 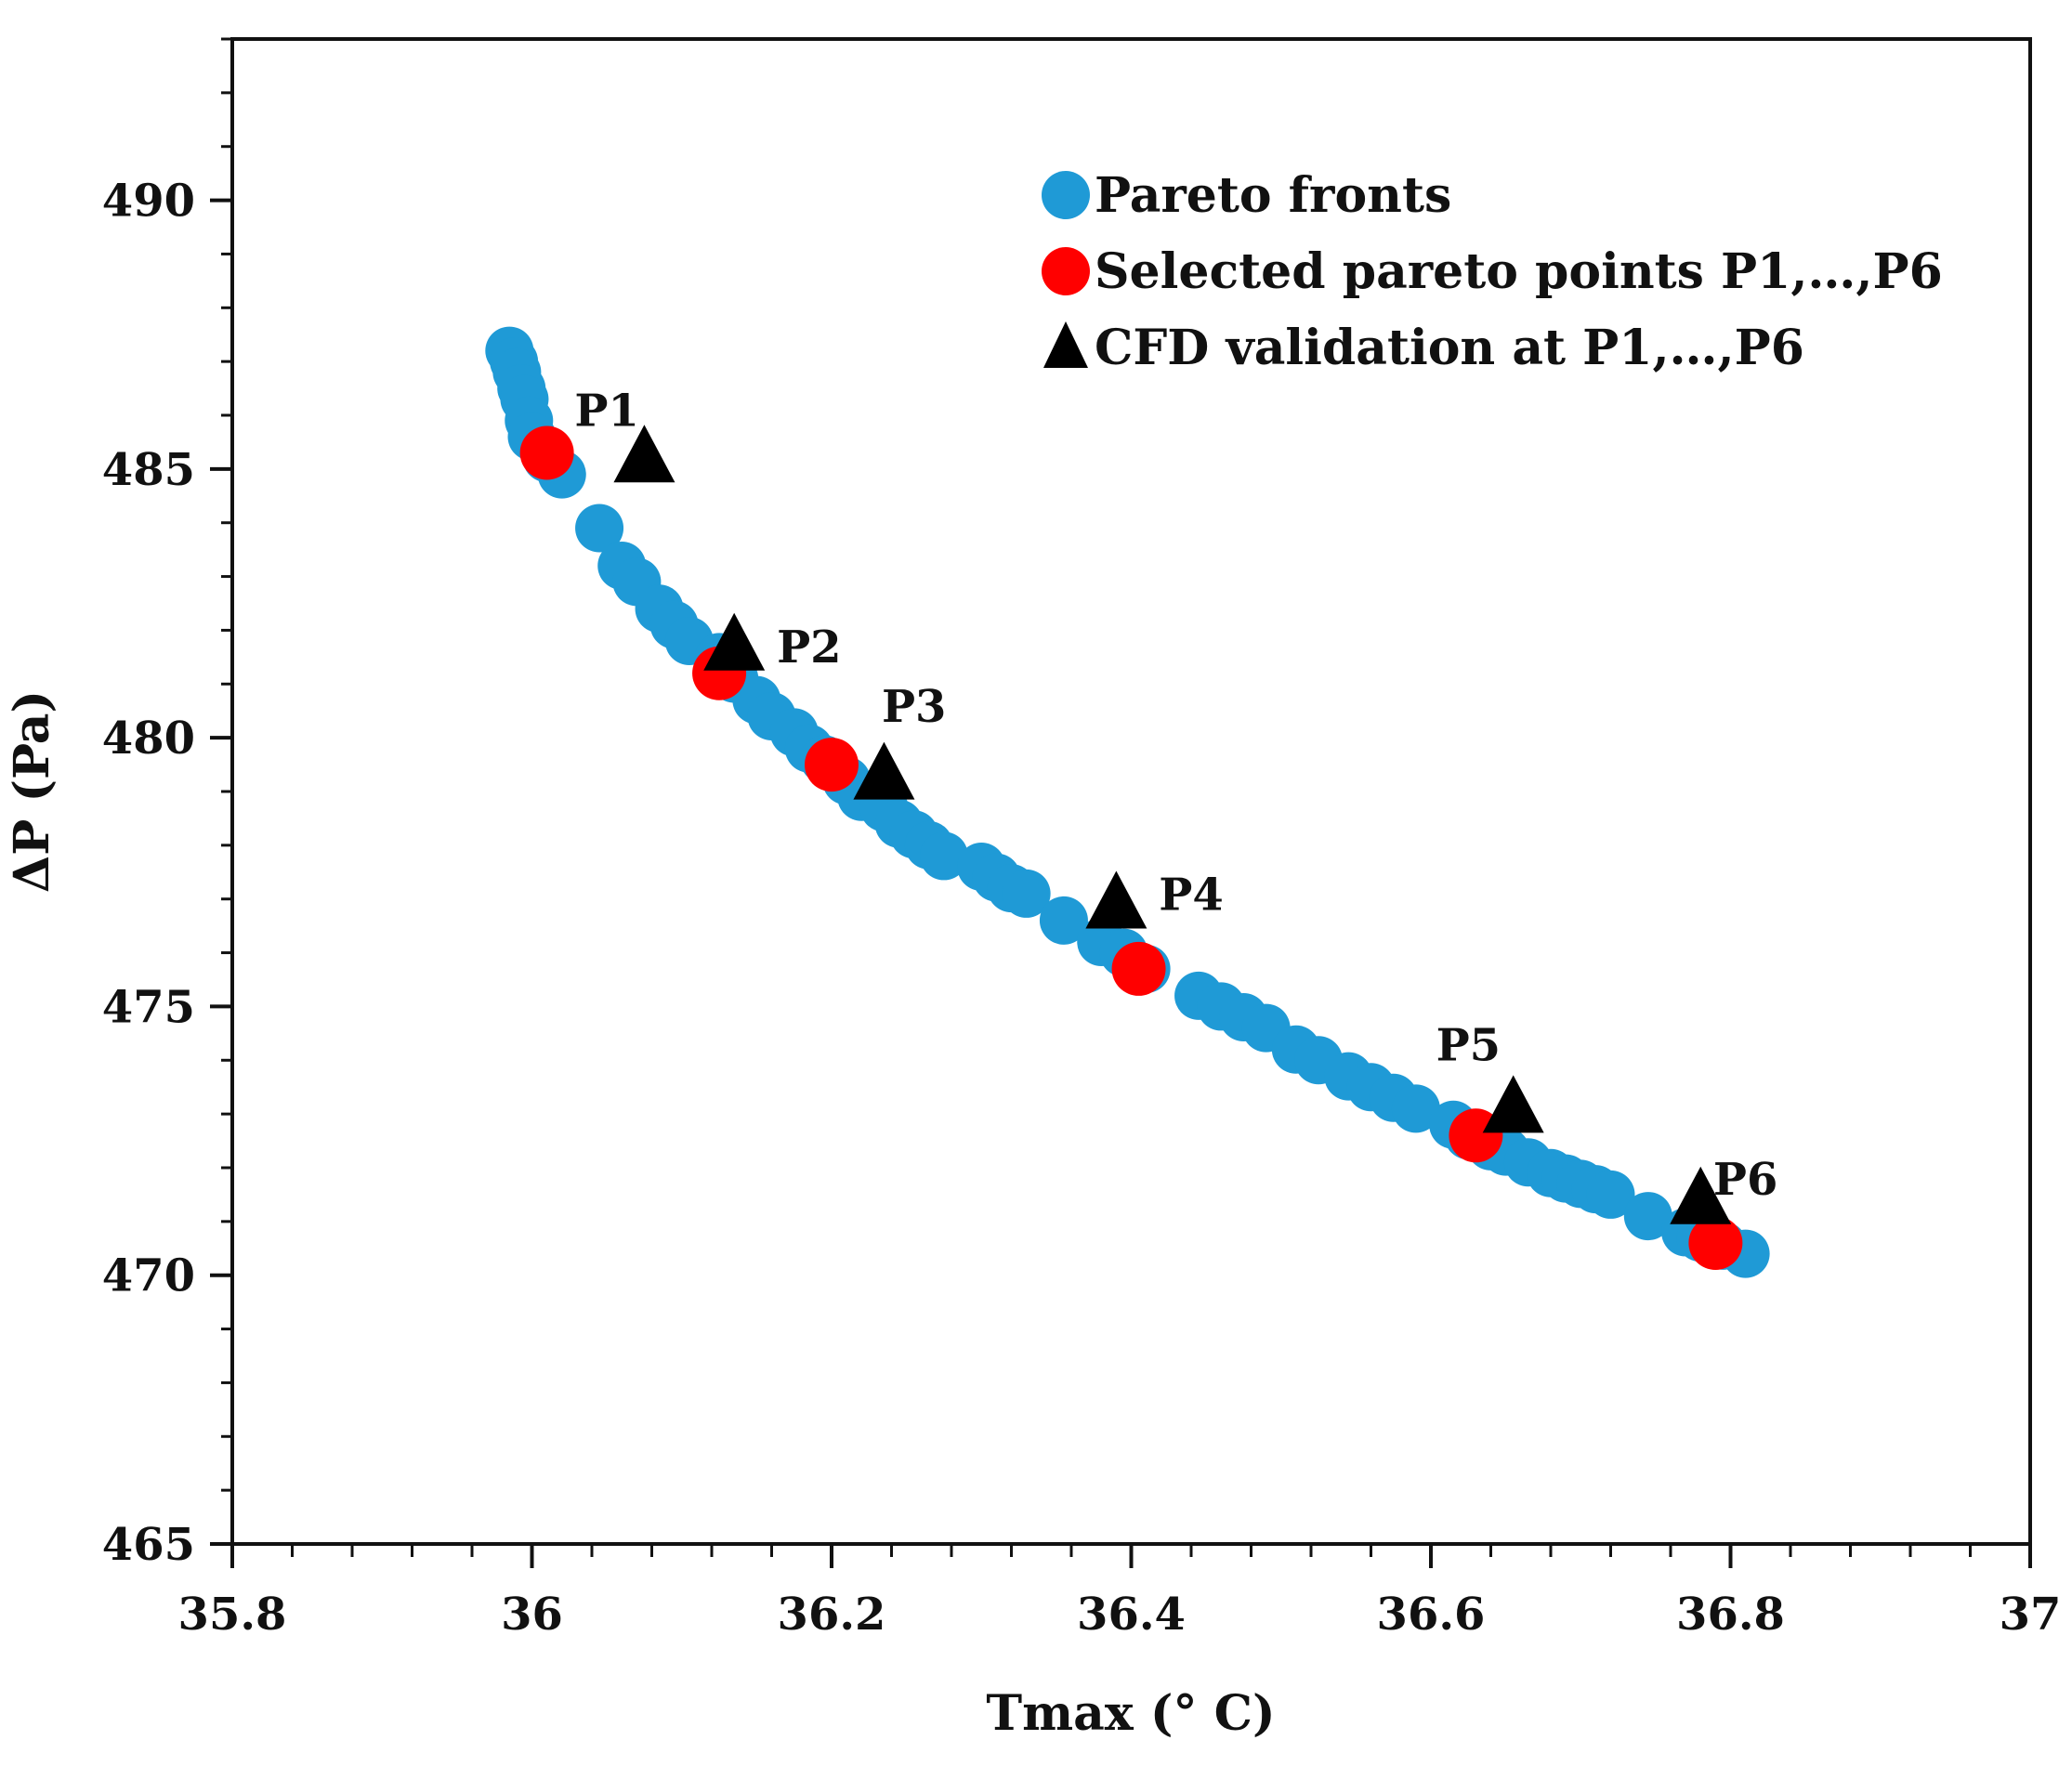 I want to click on x-tick-label: 36.2, so click(x=832, y=1615).